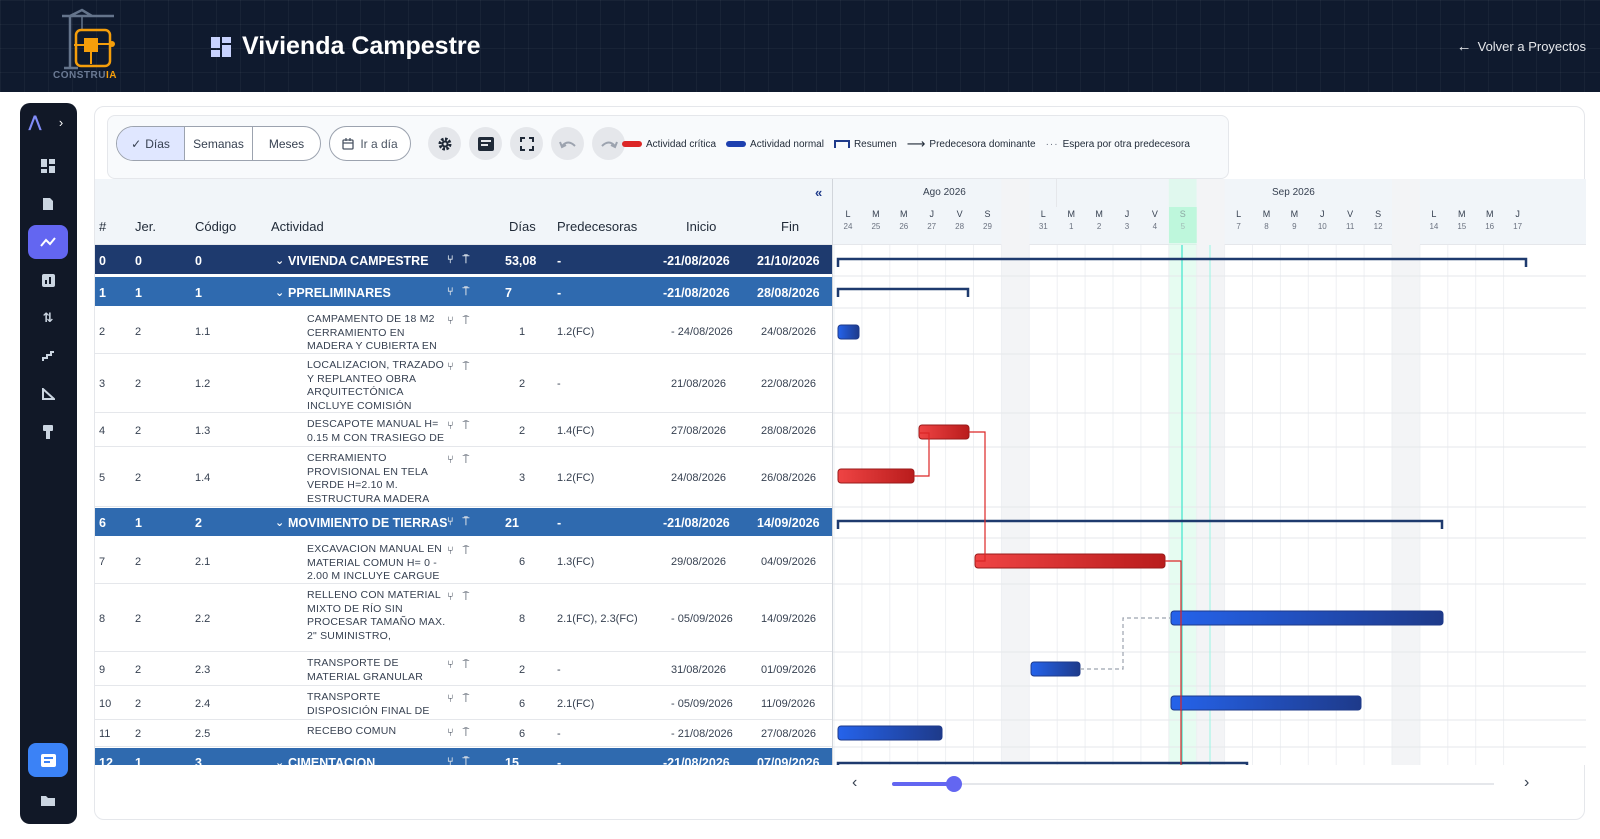 The width and height of the screenshot is (1600, 839). What do you see at coordinates (48, 204) in the screenshot?
I see `sidebar-document-icon` at bounding box center [48, 204].